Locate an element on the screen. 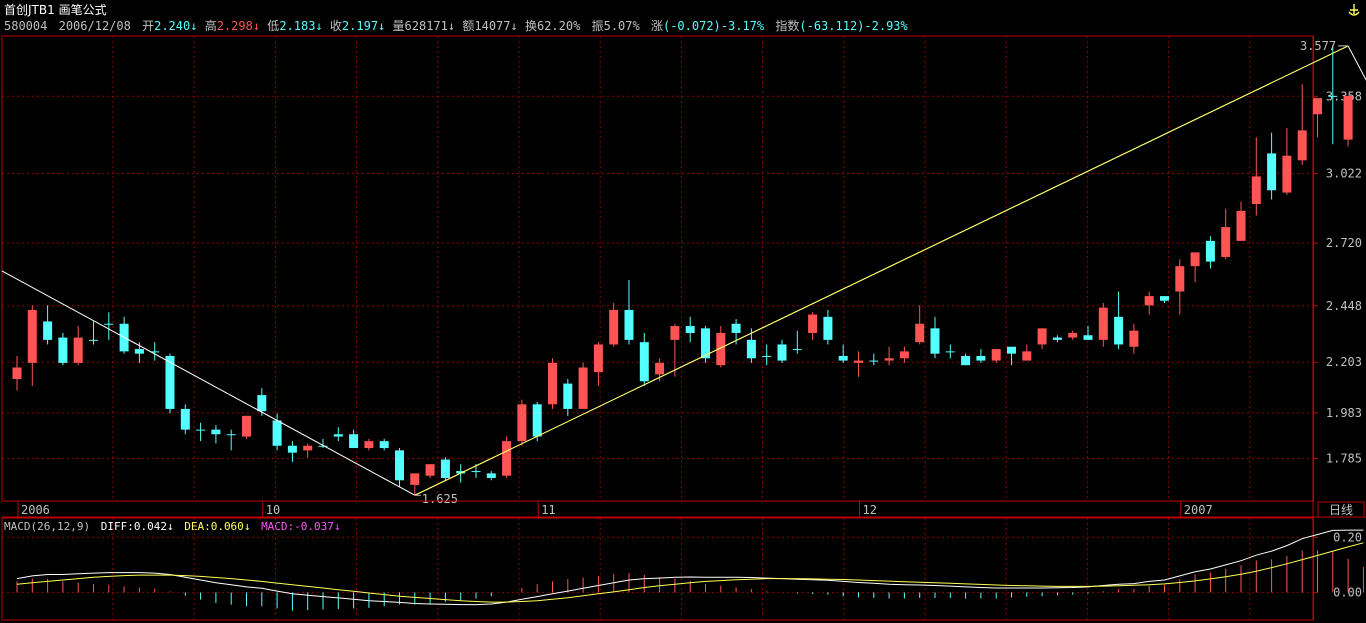 The height and width of the screenshot is (623, 1366). y-tick-label: 1.785 is located at coordinates (1344, 458).